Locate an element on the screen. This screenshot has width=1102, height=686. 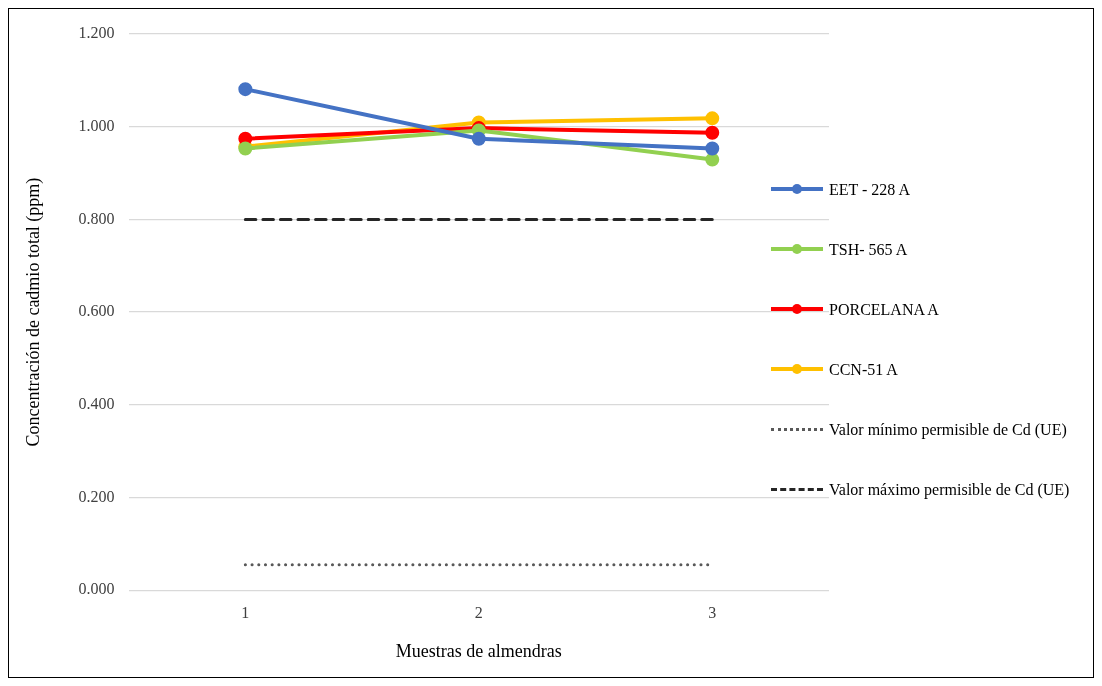
y-tick-label: 0.600 is located at coordinates (96, 311).